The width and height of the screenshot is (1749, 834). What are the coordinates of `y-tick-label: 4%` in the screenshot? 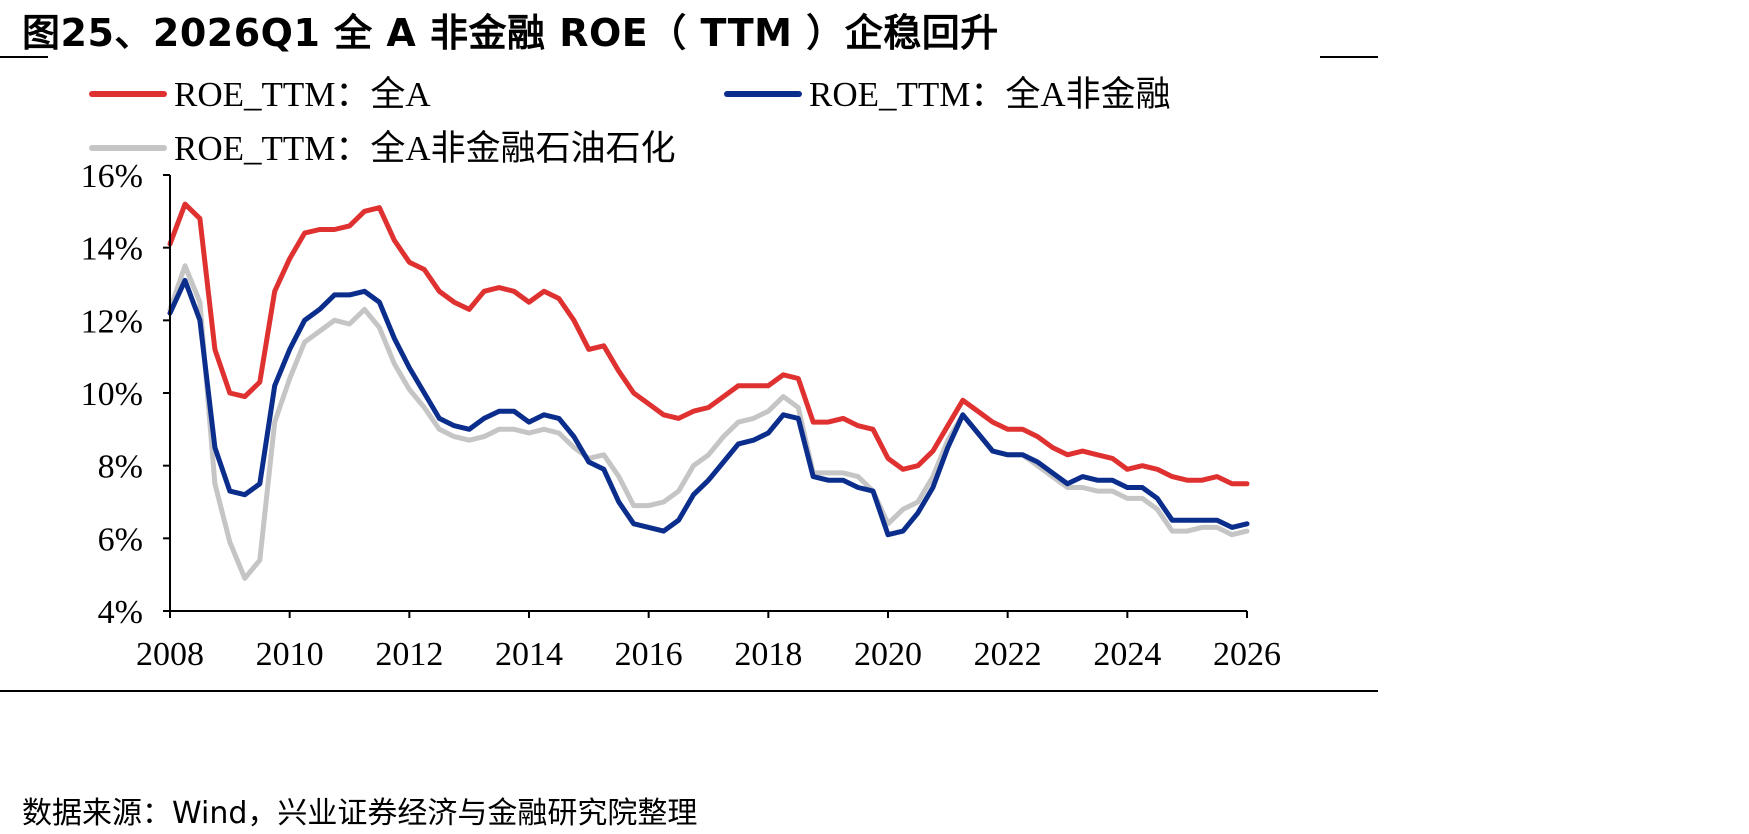 It's located at (120, 612).